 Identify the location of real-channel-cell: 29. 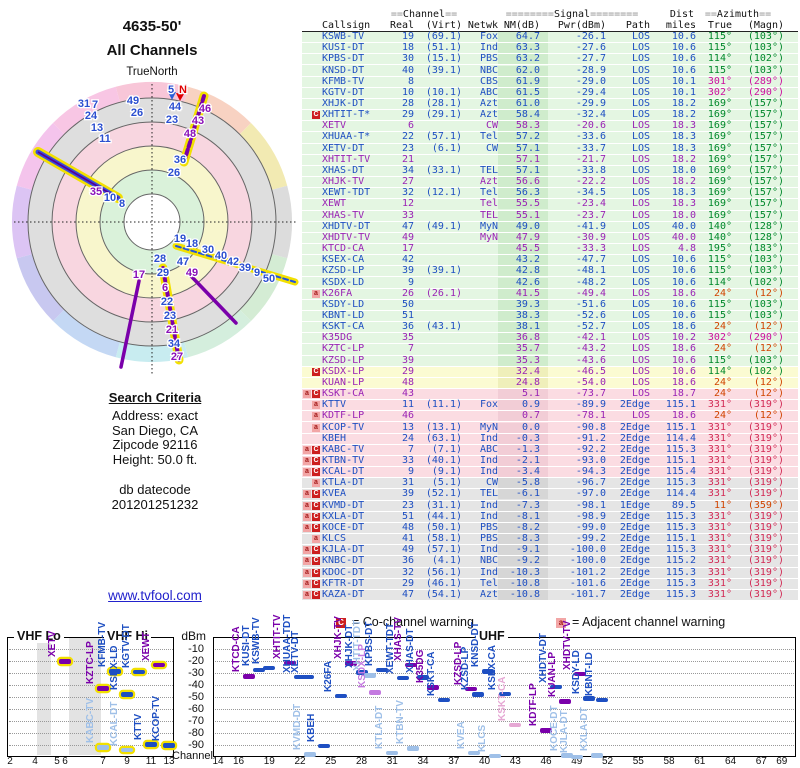
(407, 371).